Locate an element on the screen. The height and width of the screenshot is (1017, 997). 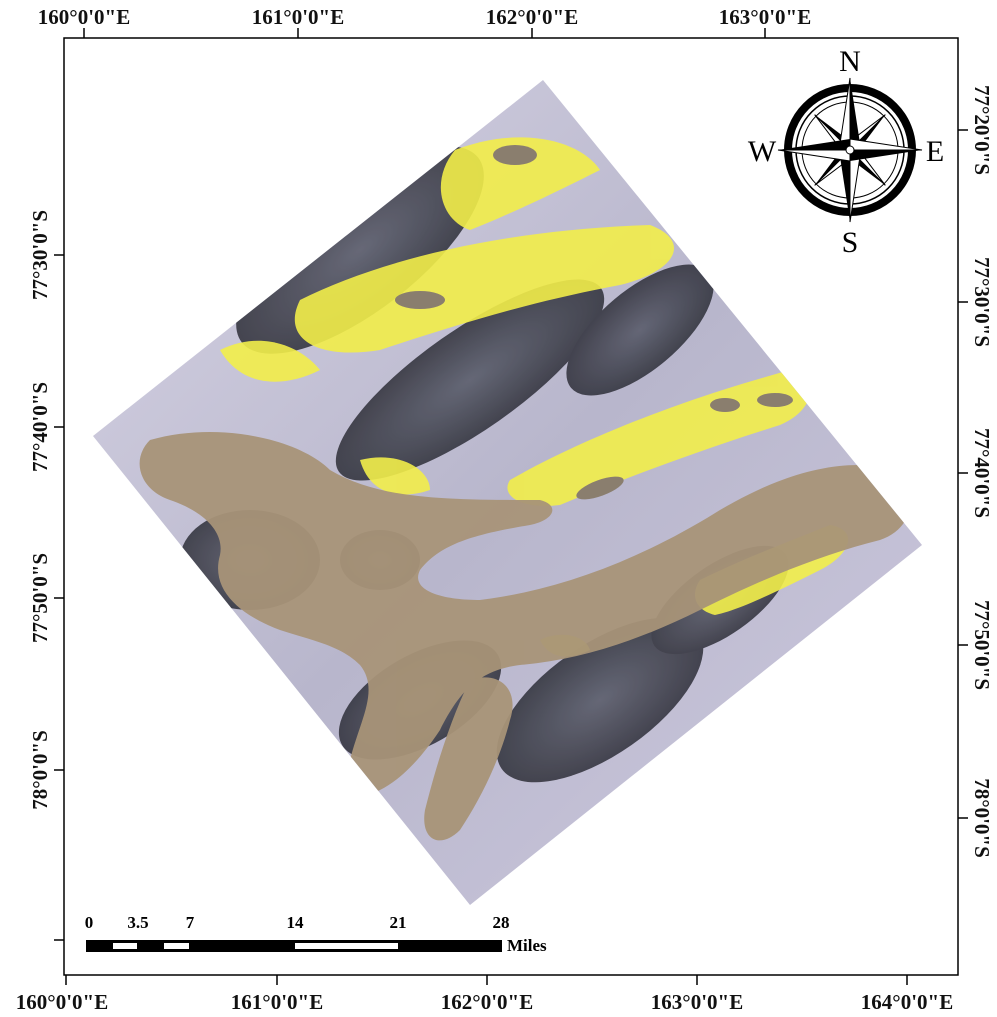
lon-label-bottom: 164°0'0"E is located at coordinates (907, 1002).